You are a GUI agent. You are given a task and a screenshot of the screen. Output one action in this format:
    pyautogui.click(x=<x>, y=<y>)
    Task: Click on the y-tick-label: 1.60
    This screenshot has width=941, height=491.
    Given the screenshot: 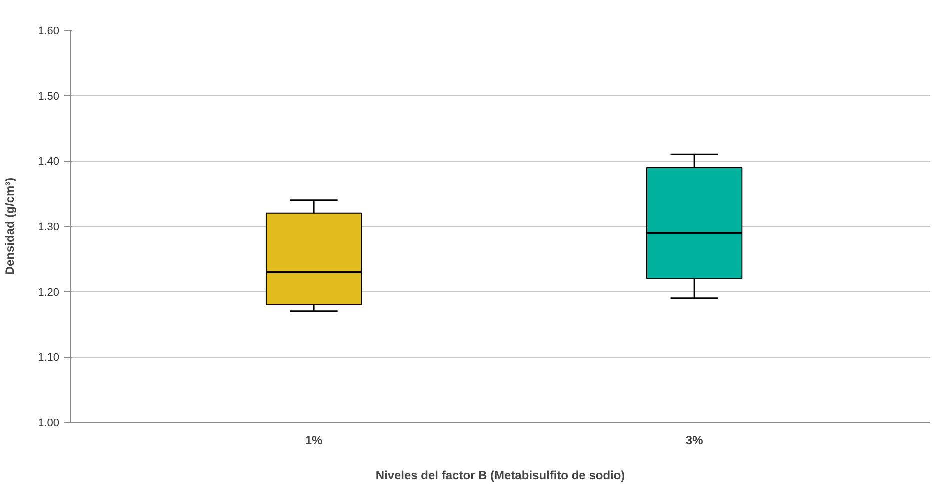 What is the action you would take?
    pyautogui.click(x=49, y=32)
    